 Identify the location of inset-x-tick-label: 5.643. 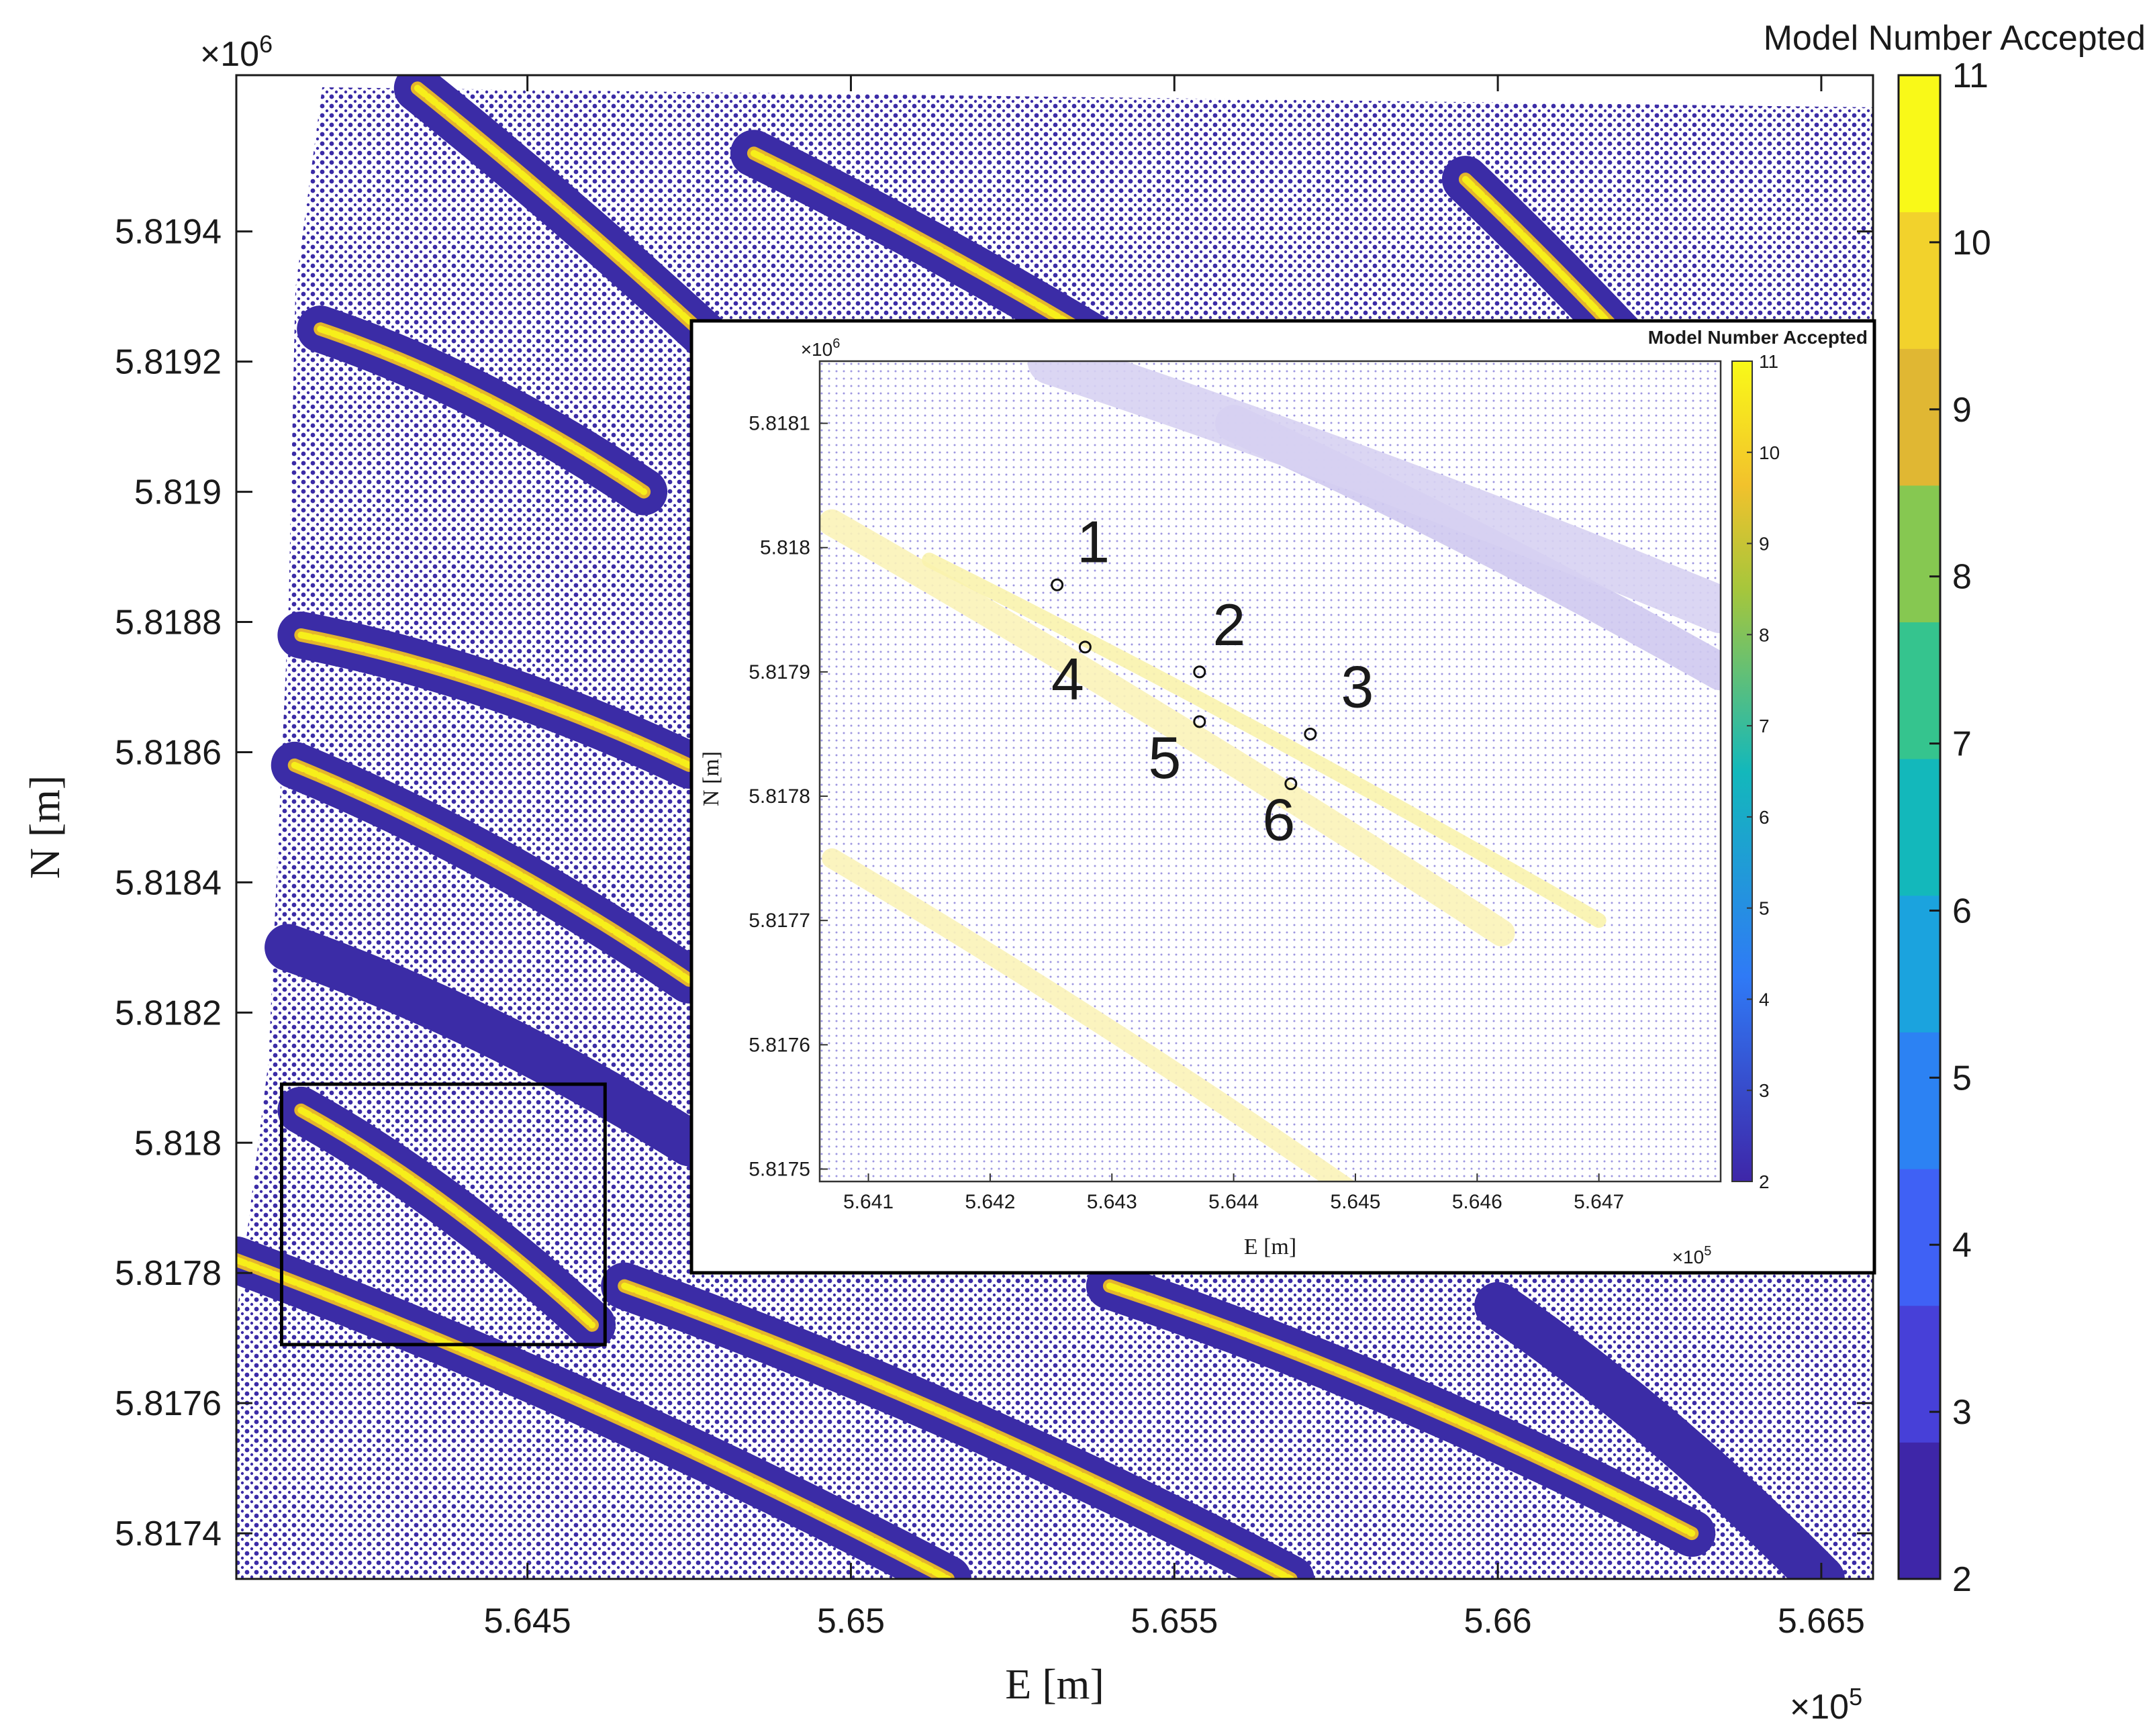
(1112, 1202).